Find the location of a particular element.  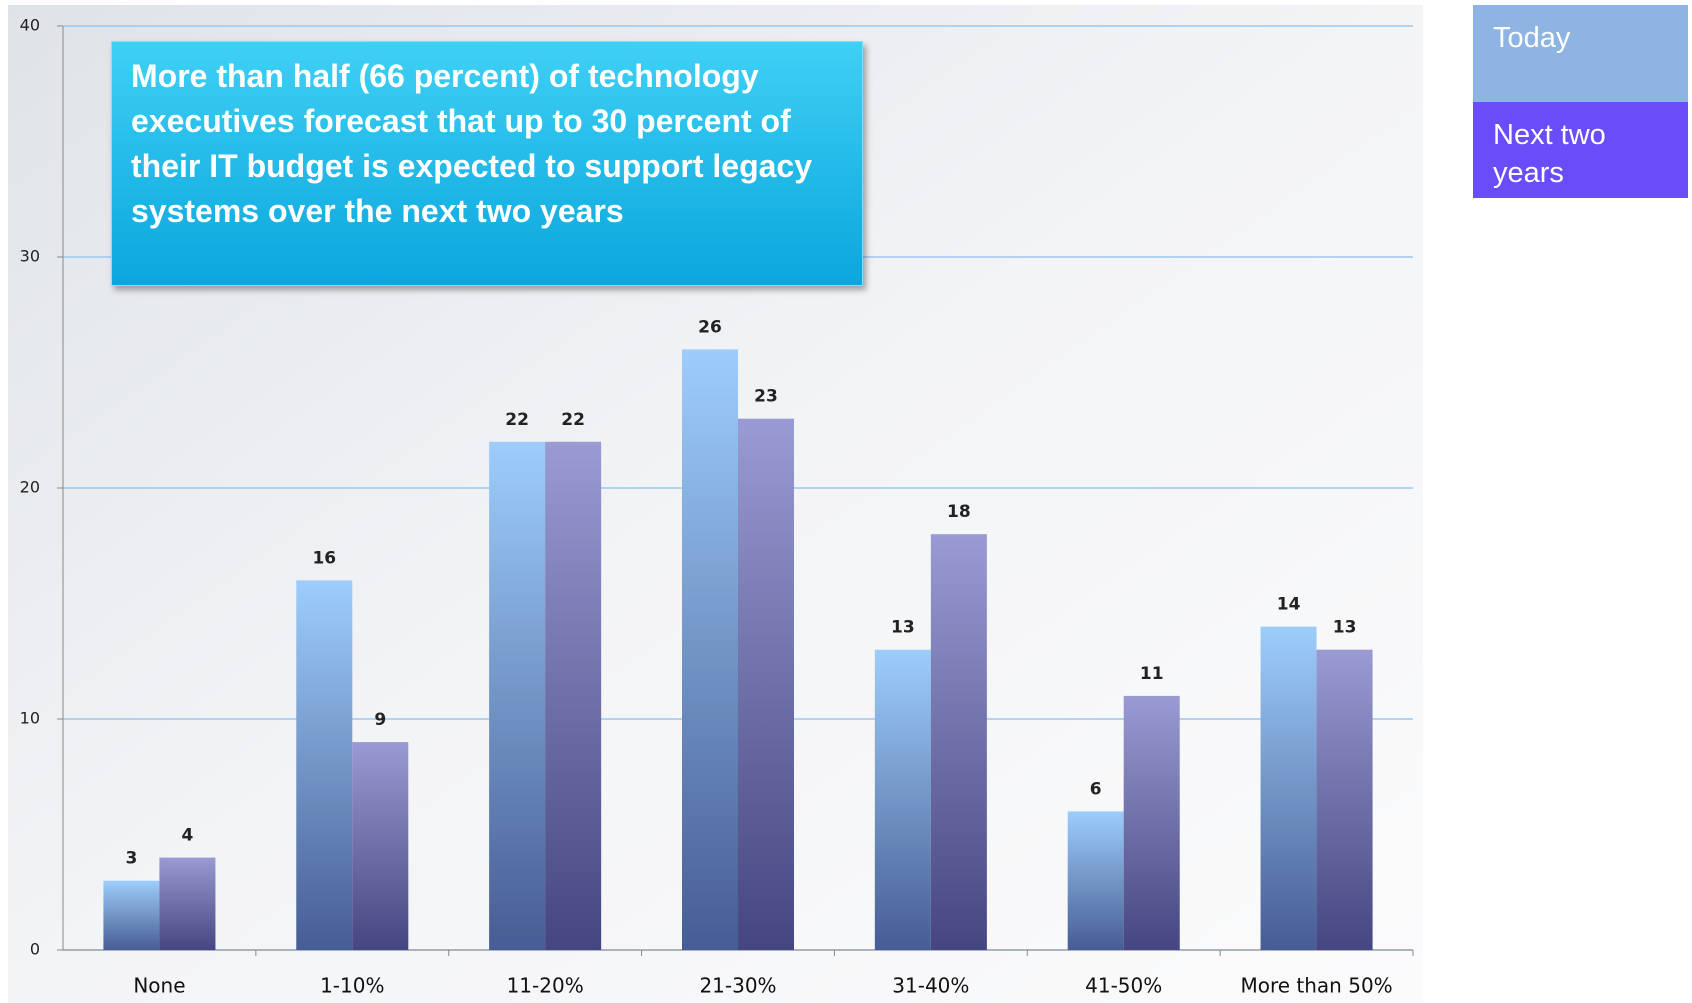

y-tick-label: 40 is located at coordinates (30, 25).